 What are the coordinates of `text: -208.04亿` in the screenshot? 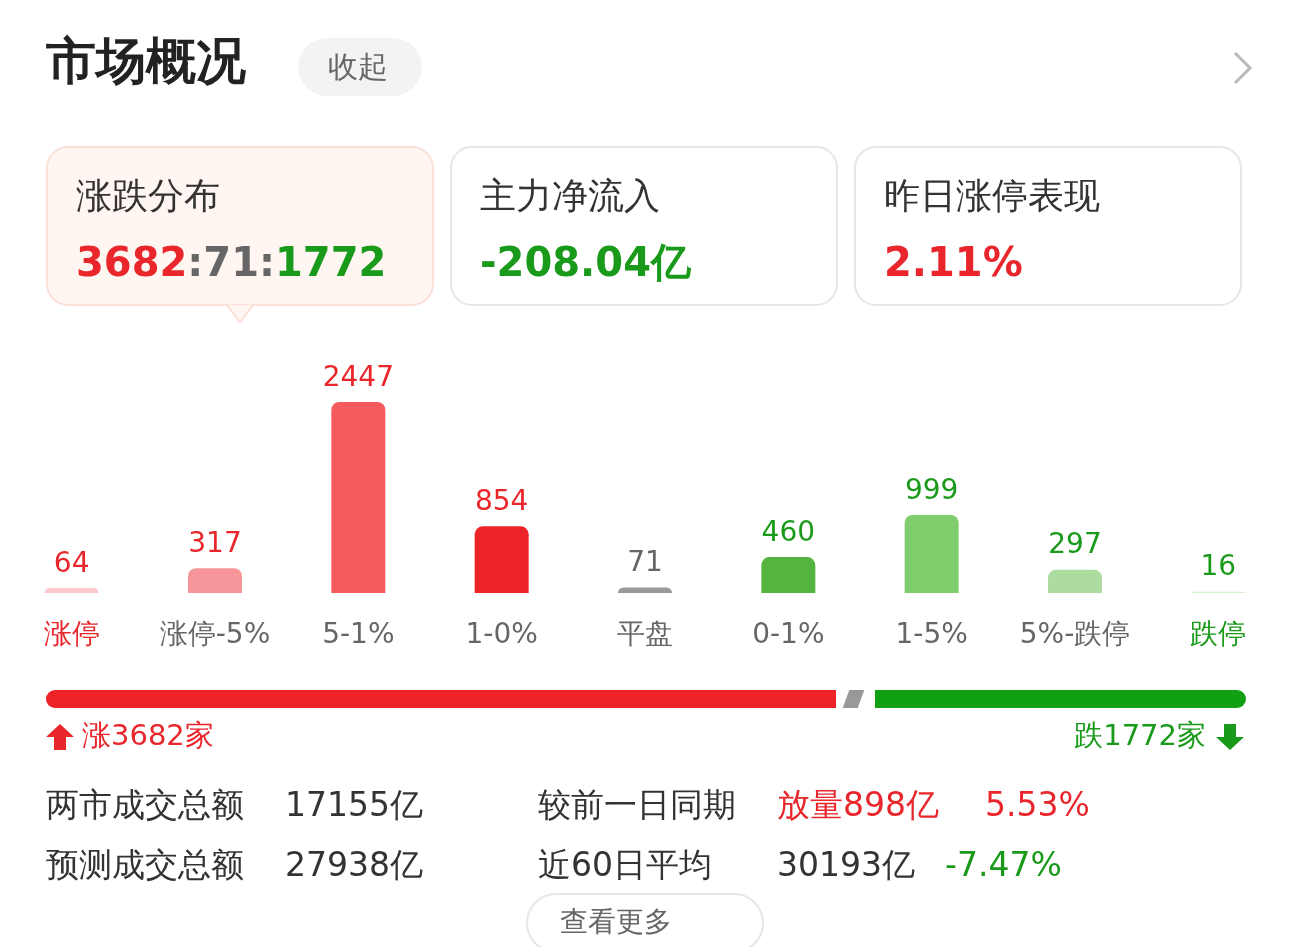 It's located at (585, 262).